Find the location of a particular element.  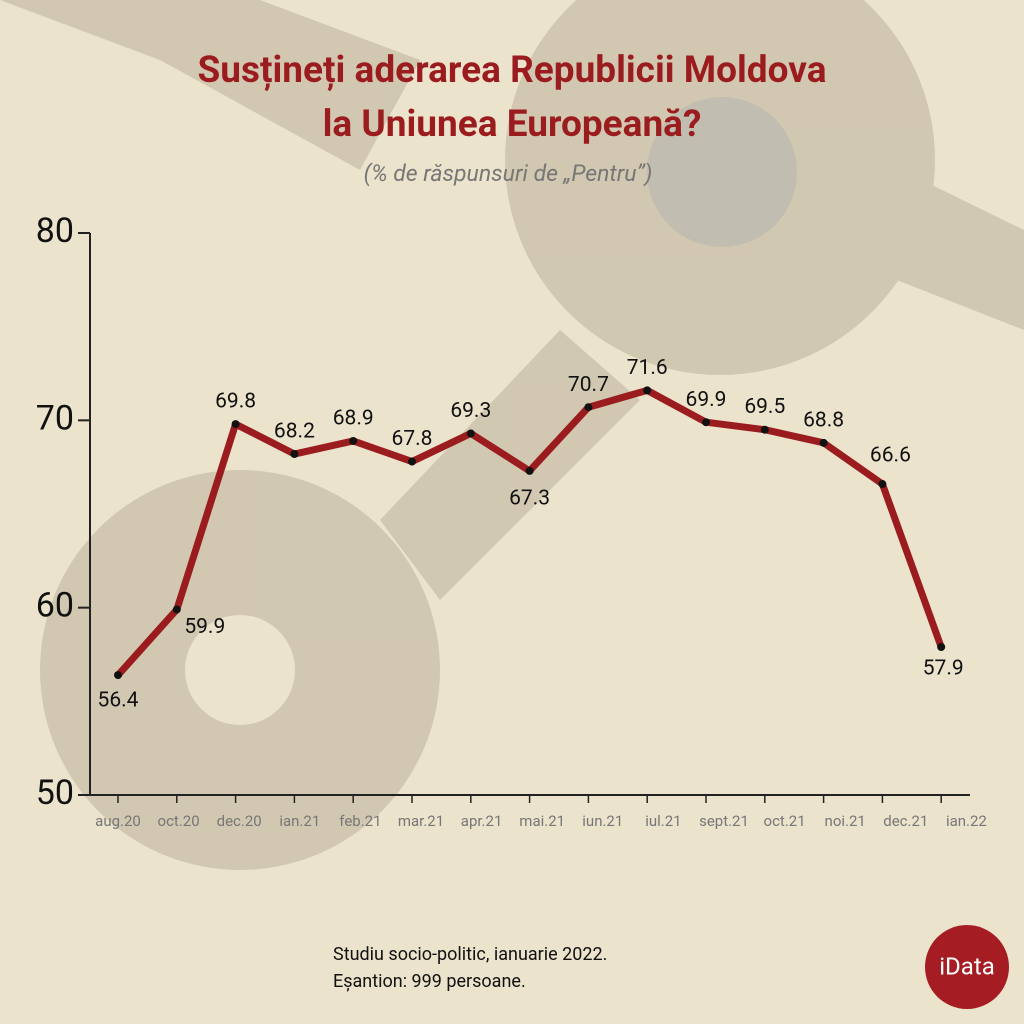

y-tick-label: 70 is located at coordinates (55, 418).